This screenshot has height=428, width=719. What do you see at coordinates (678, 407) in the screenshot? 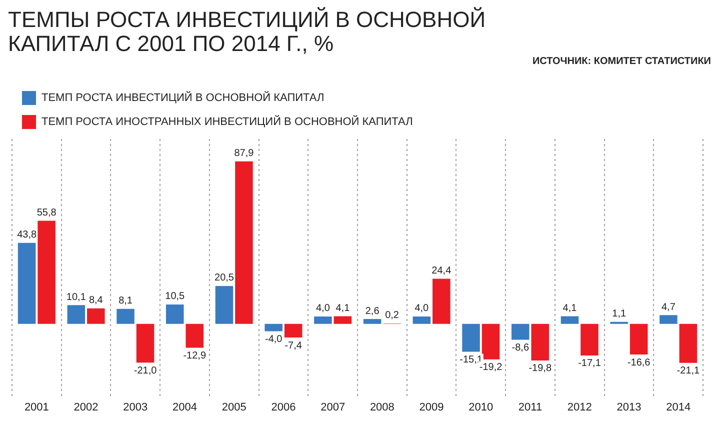
I see `x-tick-label: 2014` at bounding box center [678, 407].